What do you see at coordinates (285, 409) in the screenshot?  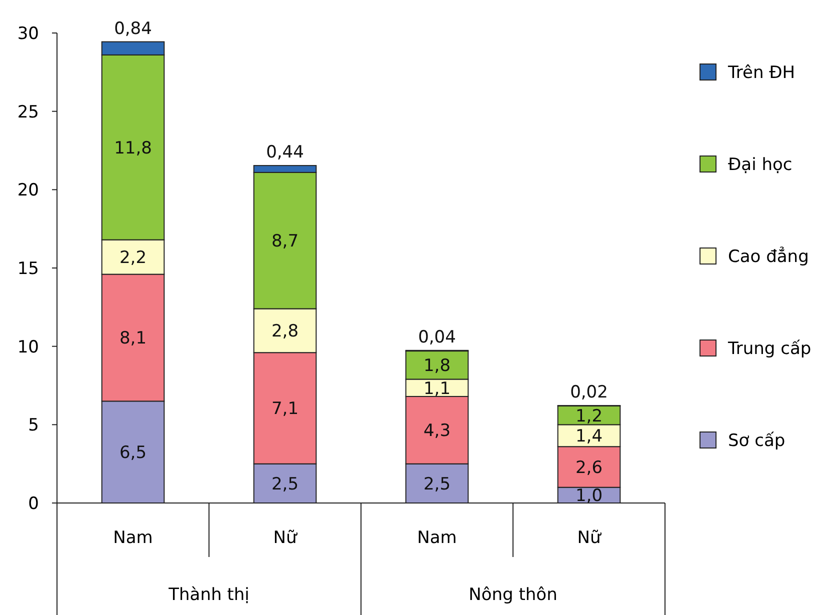 I see `data-label: 7,1` at bounding box center [285, 409].